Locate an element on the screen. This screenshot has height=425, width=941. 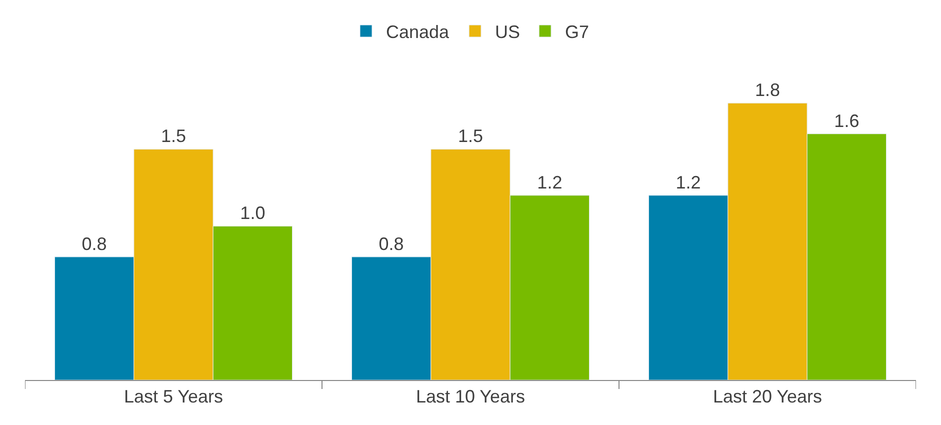
legend-label: G7 is located at coordinates (577, 32).